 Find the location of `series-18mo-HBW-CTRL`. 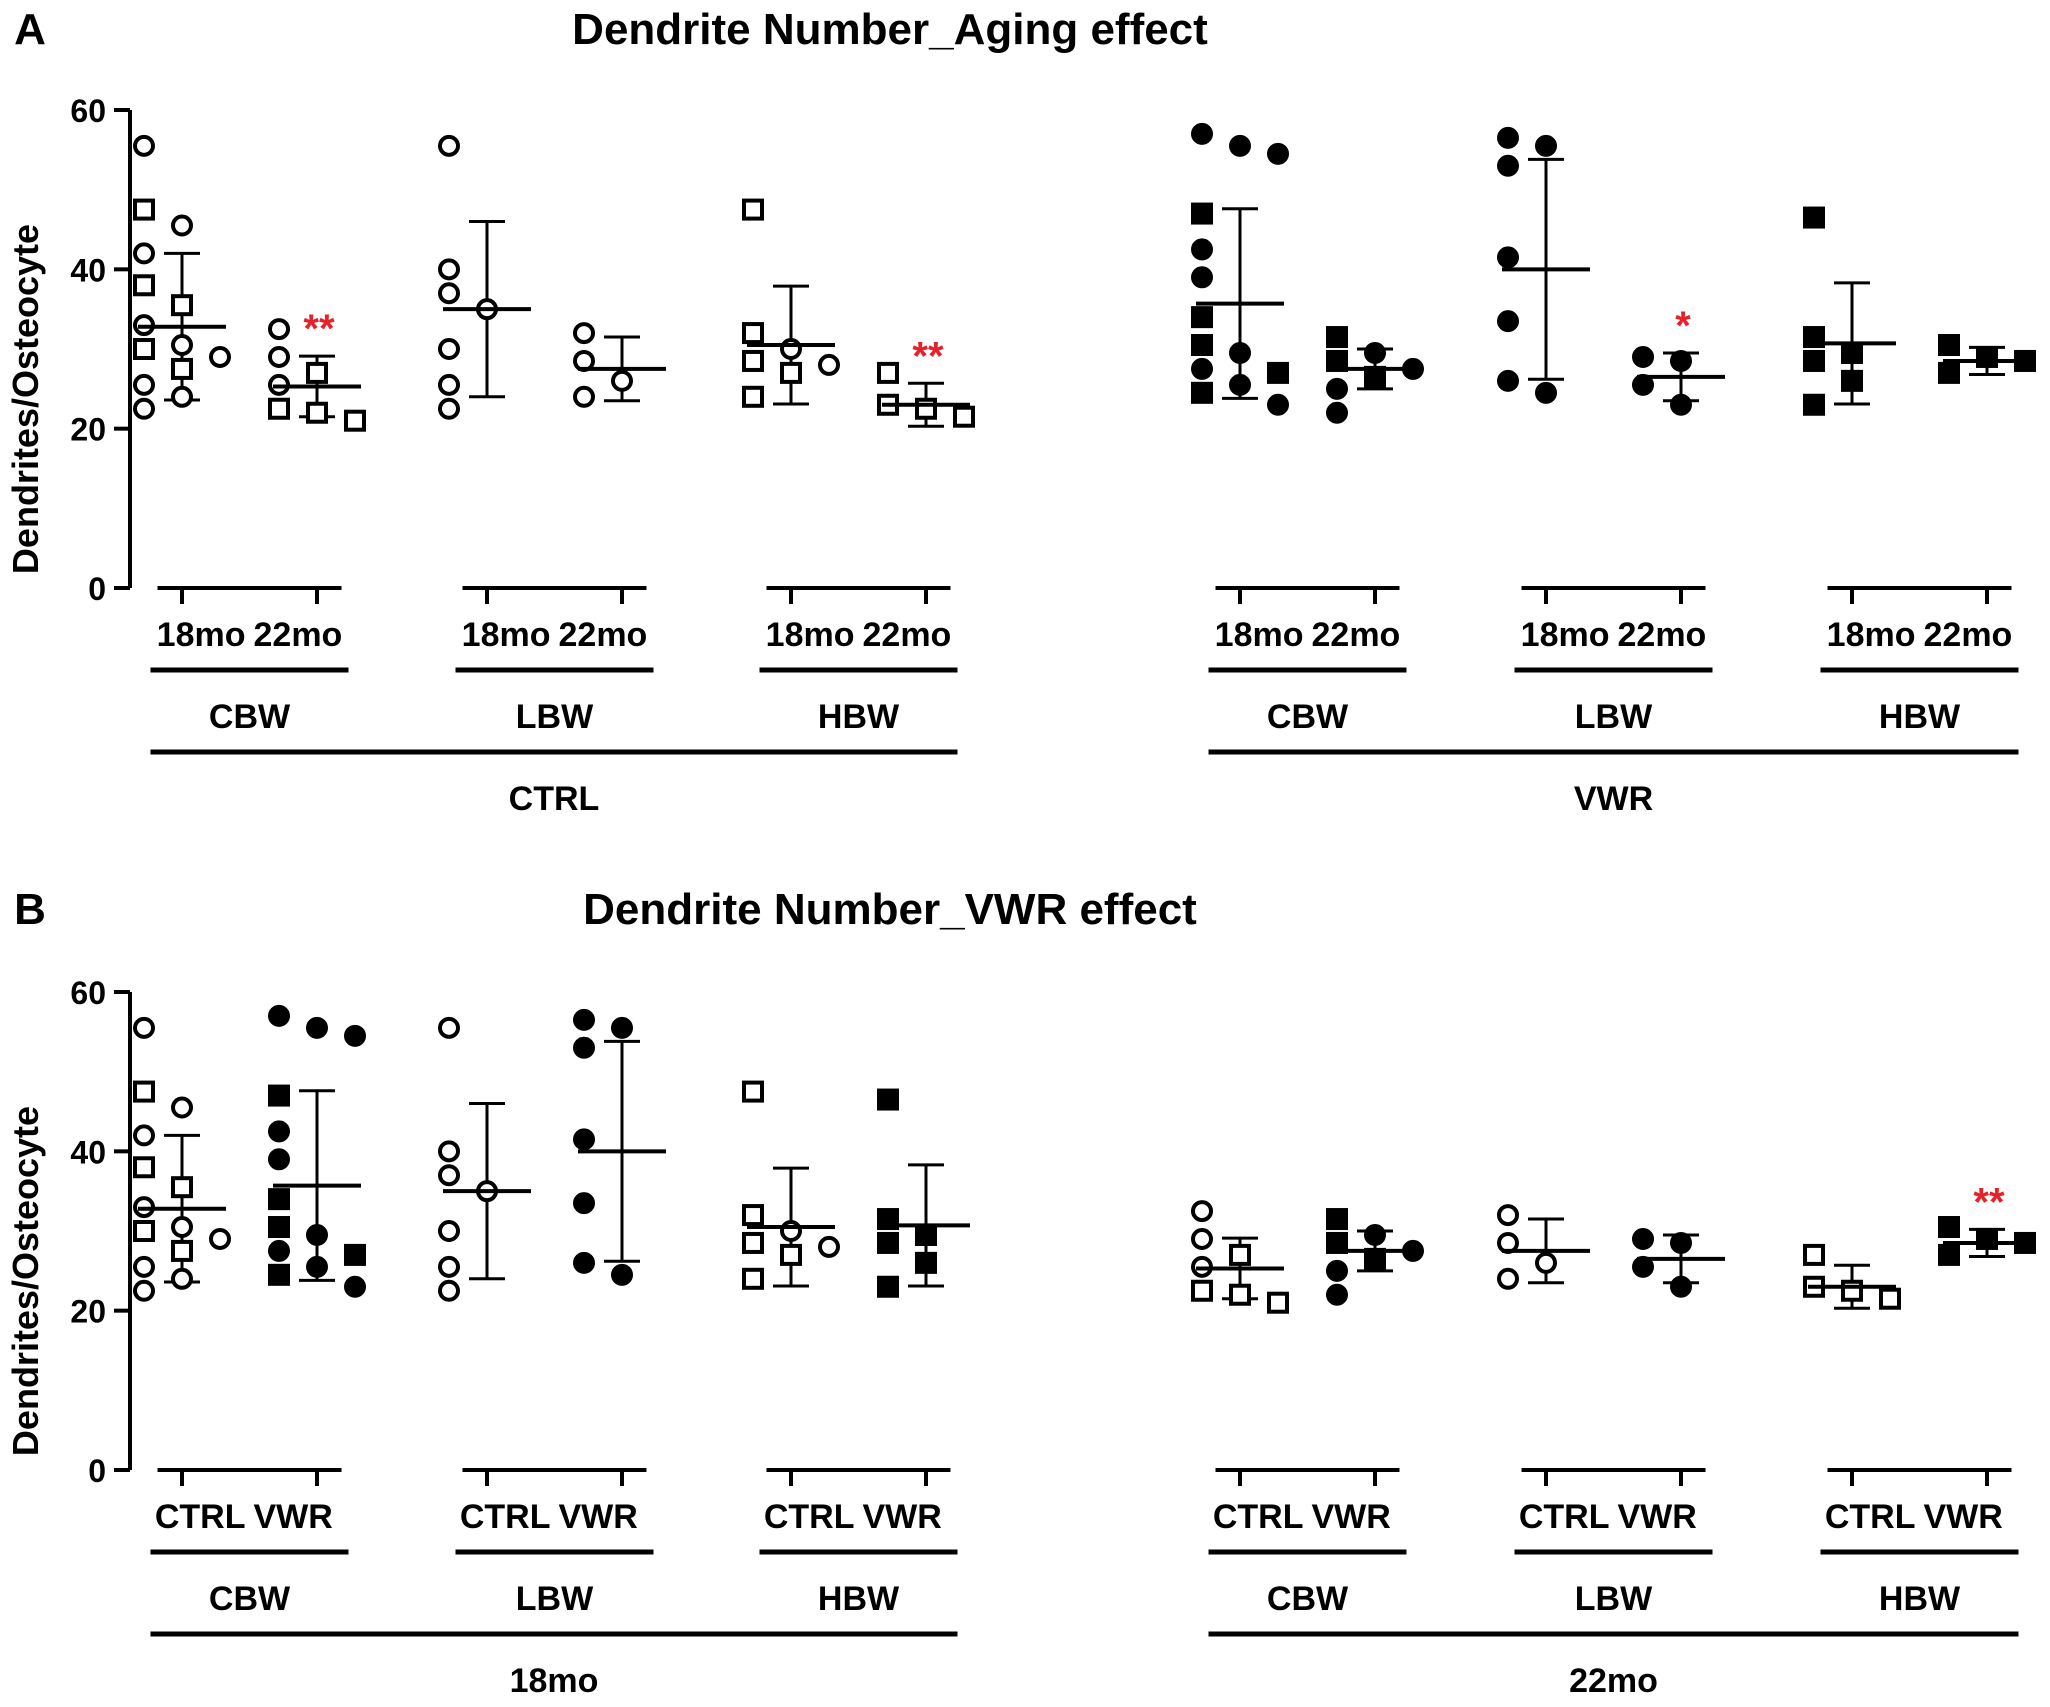

series-18mo-HBW-CTRL is located at coordinates (791, 1185).